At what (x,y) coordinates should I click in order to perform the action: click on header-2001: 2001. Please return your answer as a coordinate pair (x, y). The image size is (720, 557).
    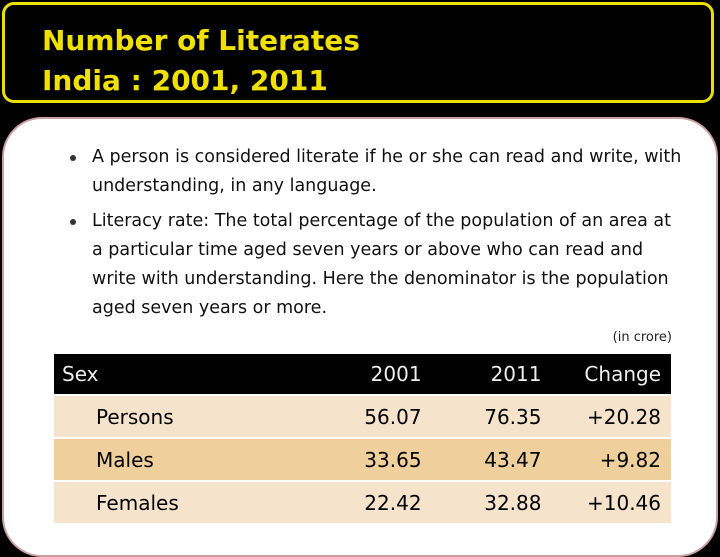
    Looking at the image, I should click on (371, 375).